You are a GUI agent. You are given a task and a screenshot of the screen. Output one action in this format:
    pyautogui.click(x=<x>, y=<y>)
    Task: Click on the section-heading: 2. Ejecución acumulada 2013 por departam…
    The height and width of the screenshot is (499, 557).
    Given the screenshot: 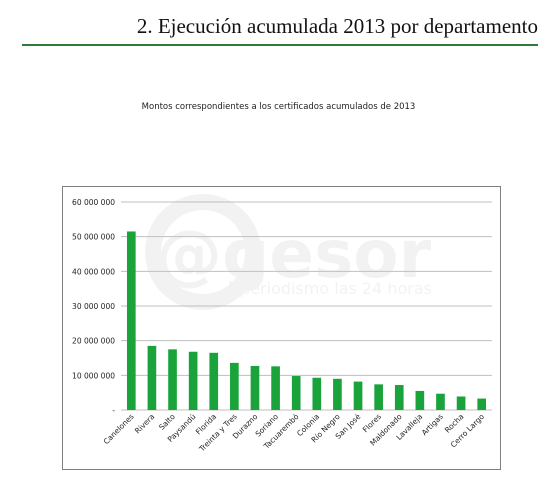 What is the action you would take?
    pyautogui.click(x=337, y=26)
    